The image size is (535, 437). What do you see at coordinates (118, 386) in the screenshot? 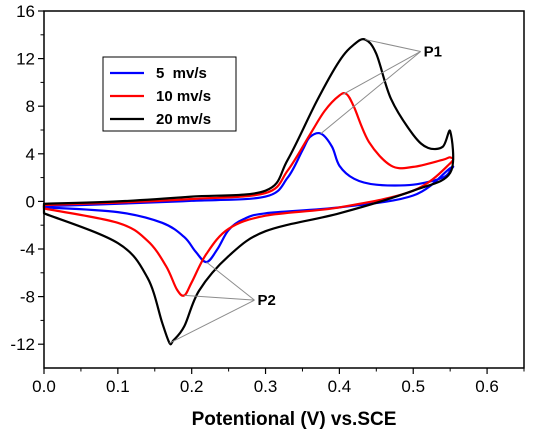
I see `x-tick-label: 0.1` at bounding box center [118, 386].